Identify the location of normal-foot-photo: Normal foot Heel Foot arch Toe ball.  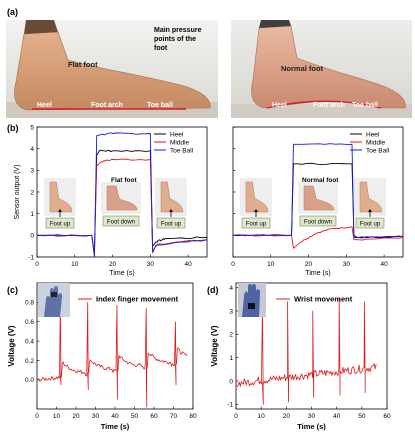
(321, 69).